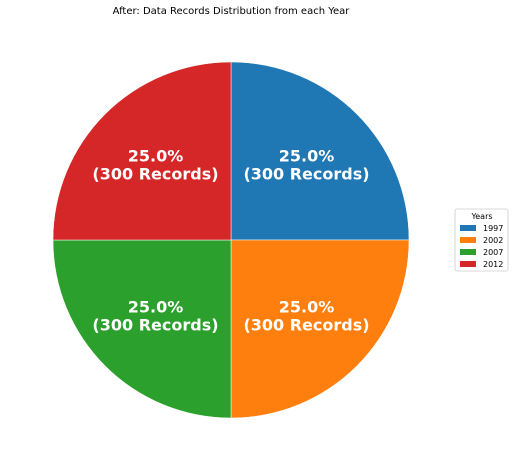  What do you see at coordinates (468, 228) in the screenshot?
I see `legend-swatch-1997` at bounding box center [468, 228].